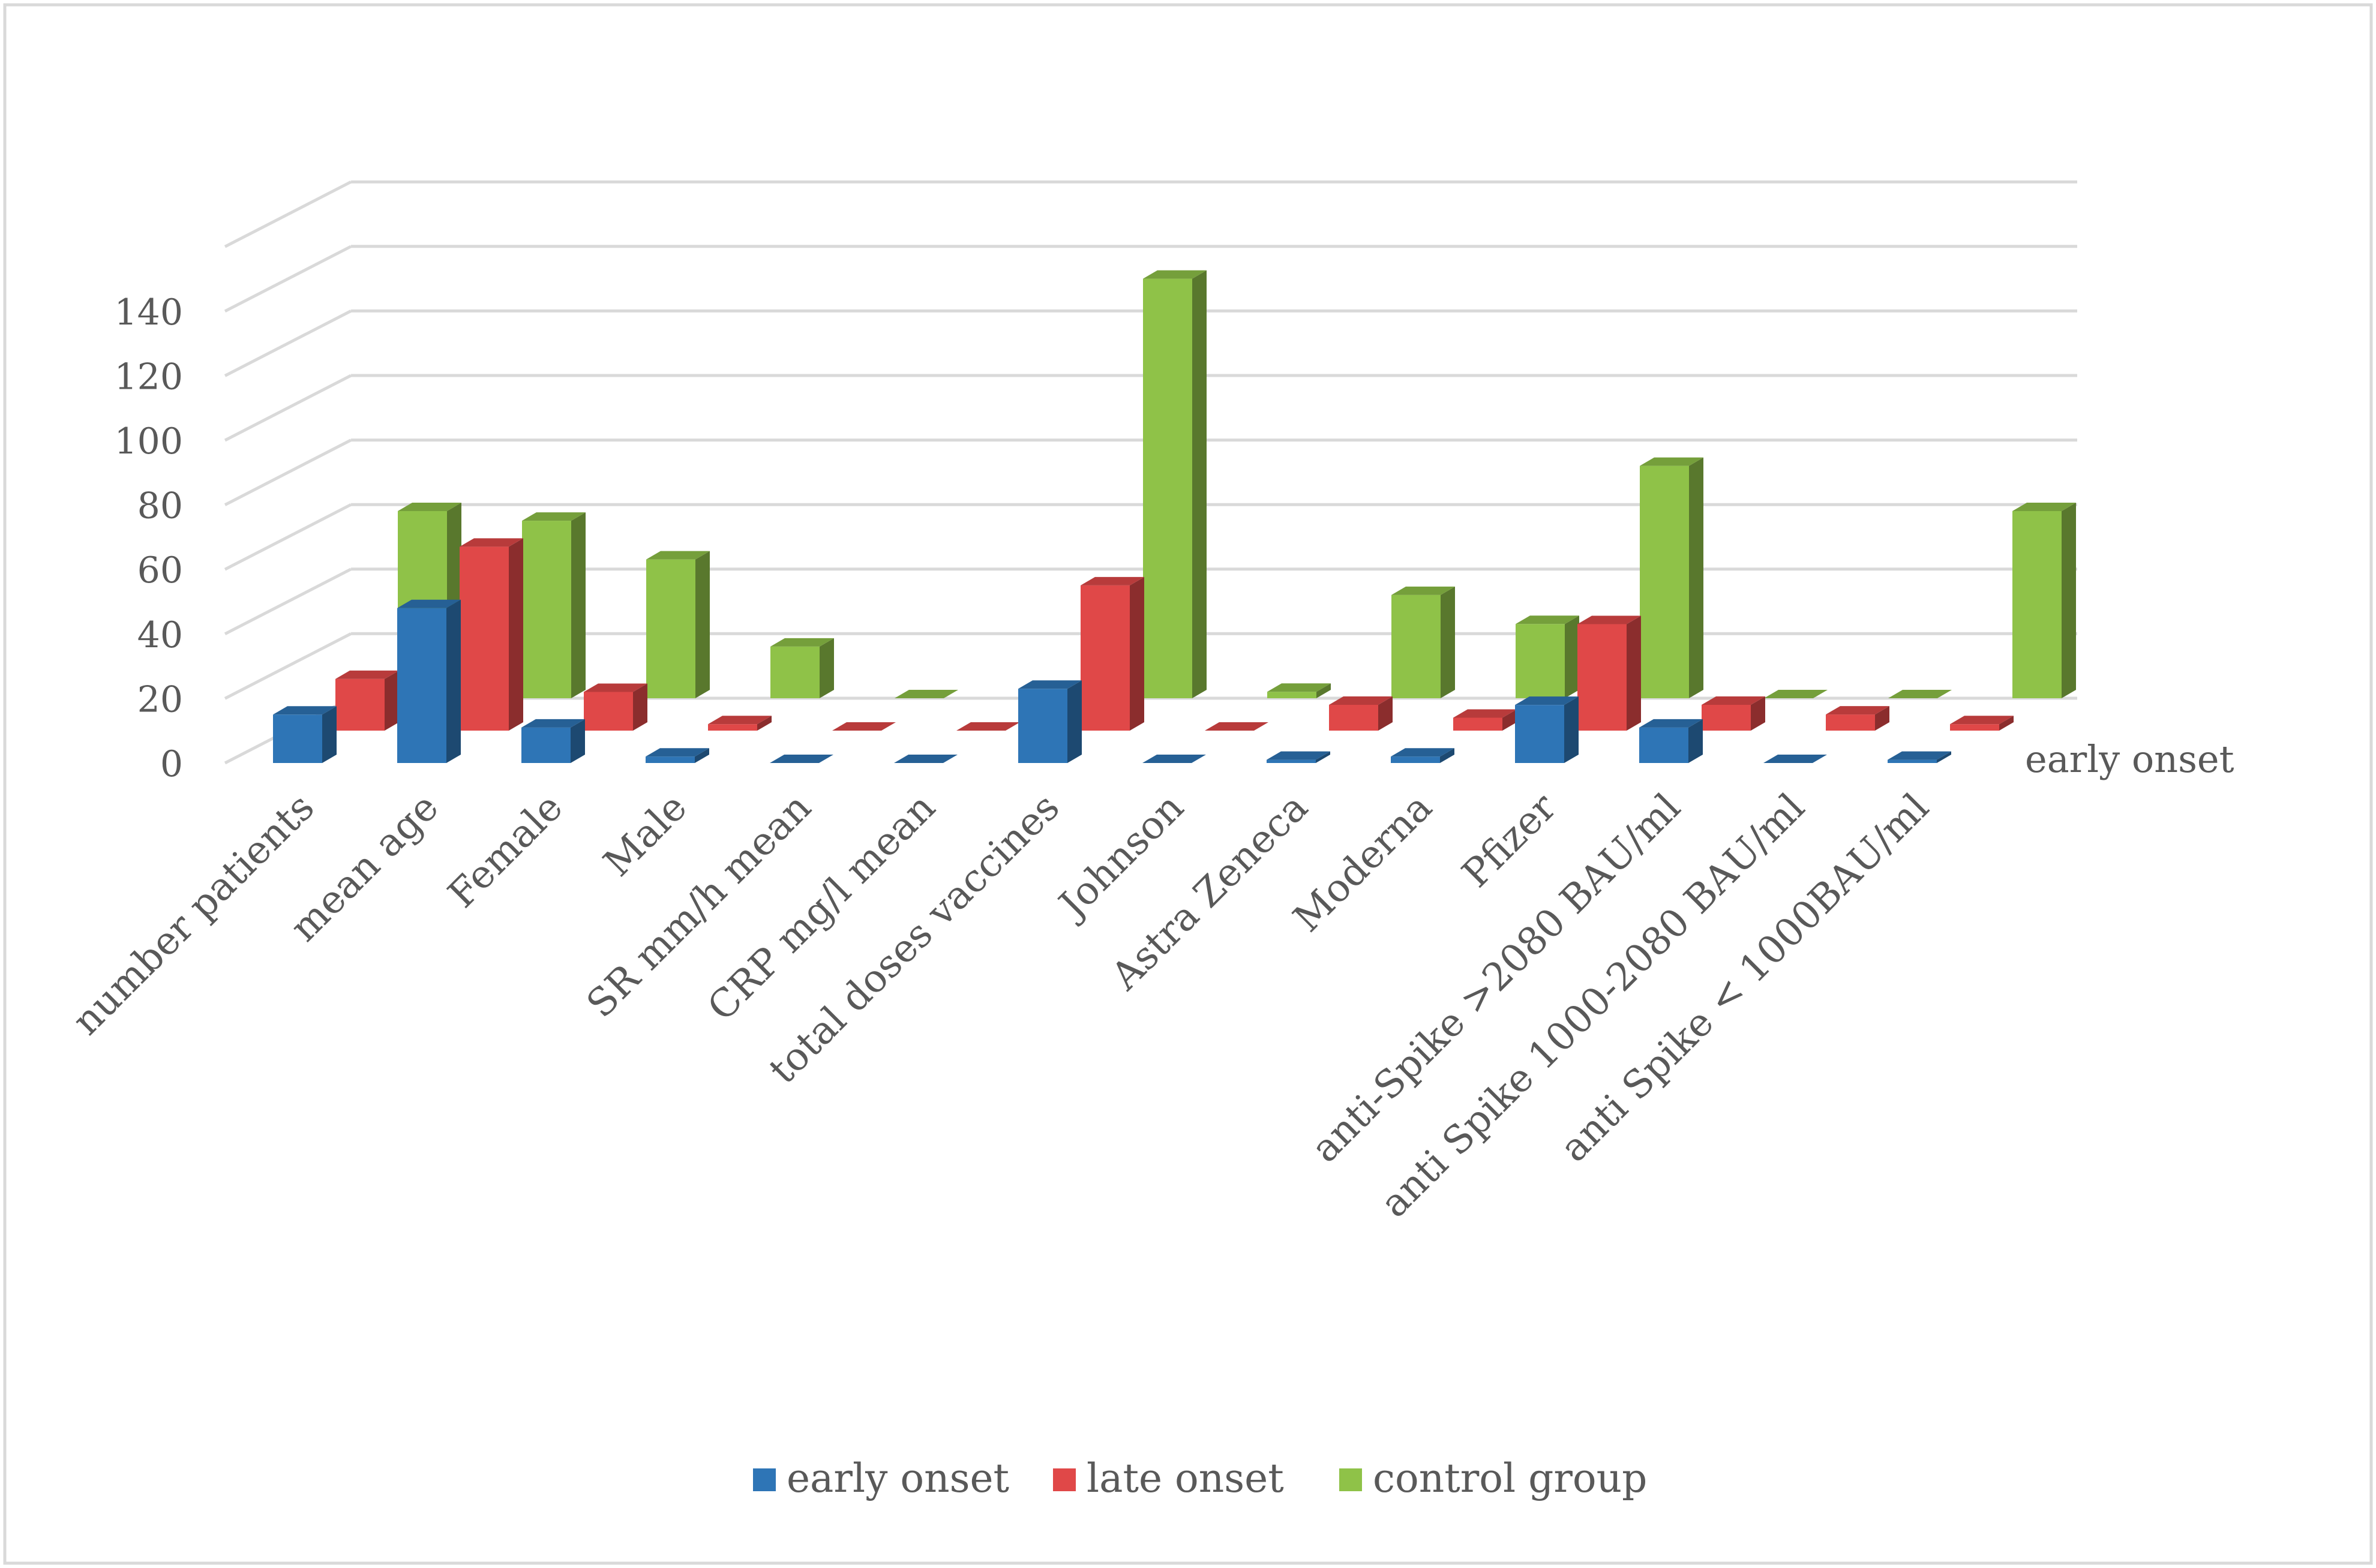 This screenshot has width=2376, height=1568. What do you see at coordinates (148, 441) in the screenshot?
I see `y-tick-label: 100` at bounding box center [148, 441].